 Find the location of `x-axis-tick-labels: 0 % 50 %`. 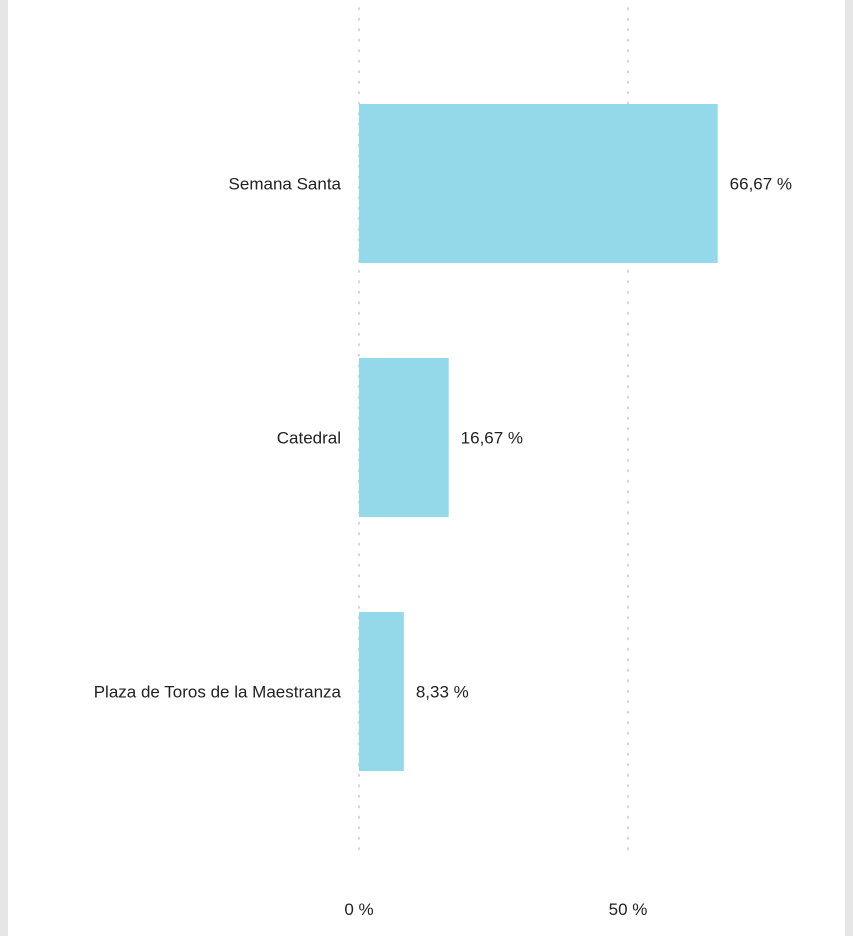

x-axis-tick-labels: 0 % 50 % is located at coordinates (495, 909).